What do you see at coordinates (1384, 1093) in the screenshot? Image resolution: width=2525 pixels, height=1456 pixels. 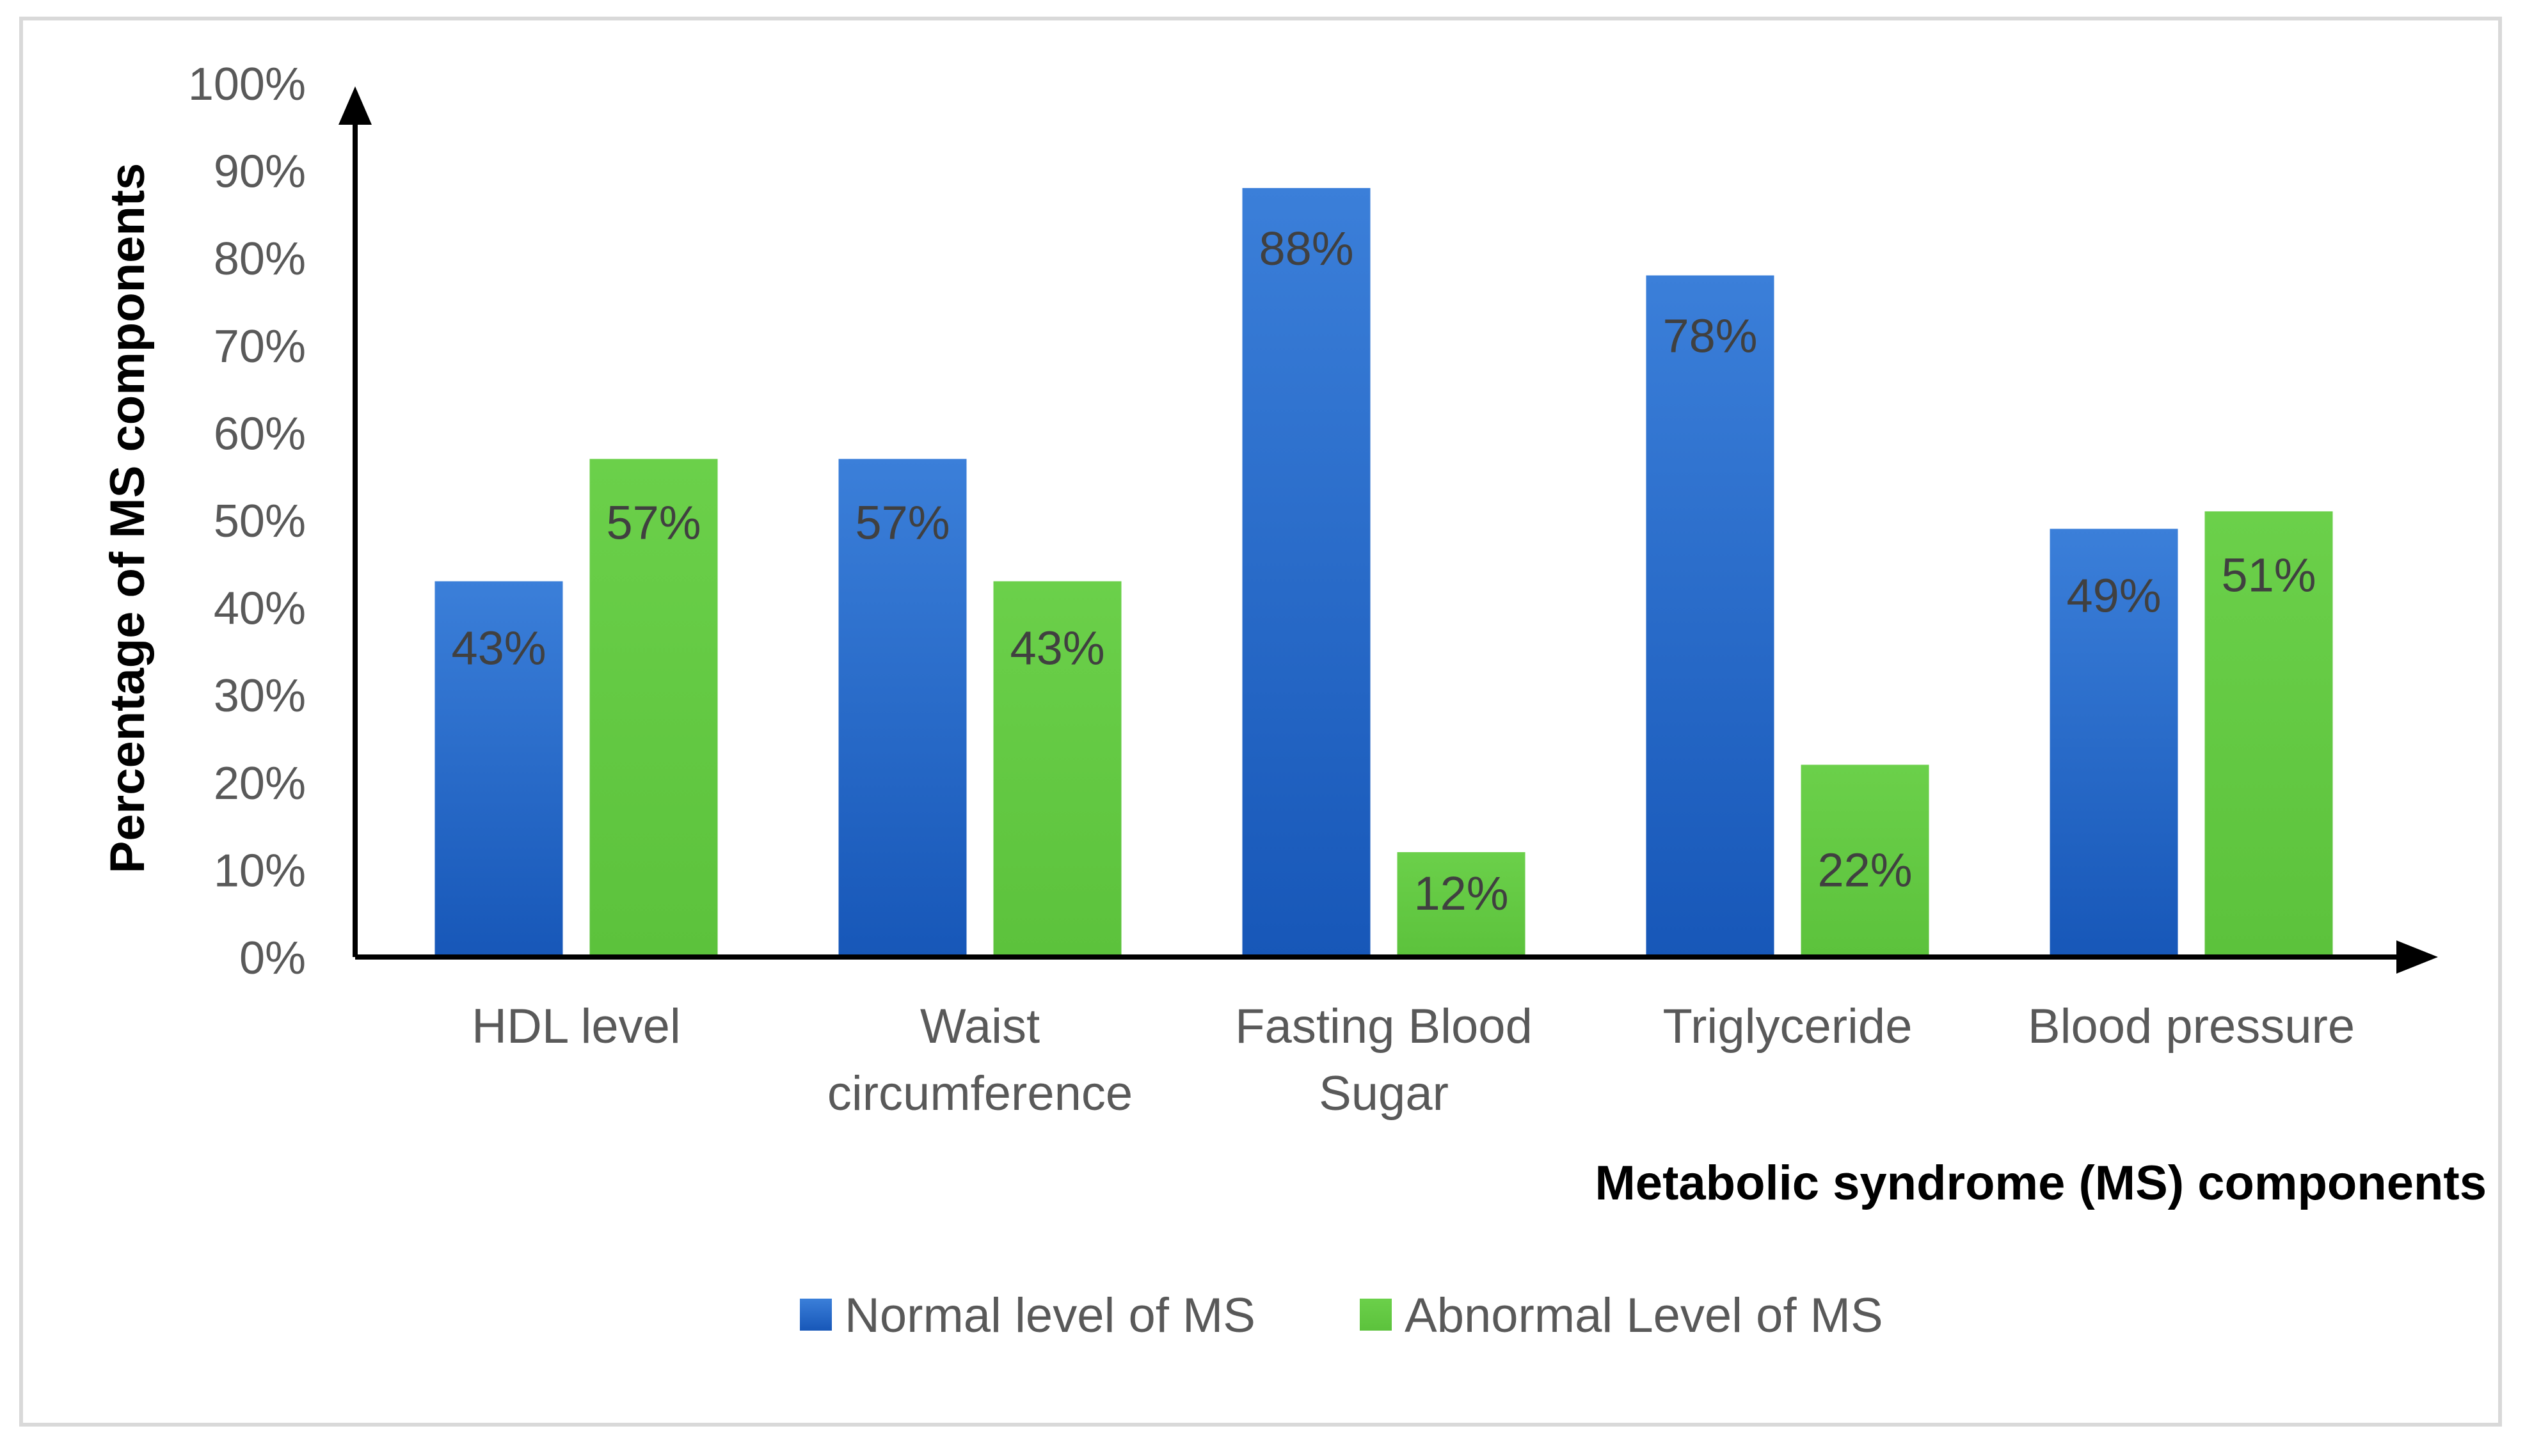 I see `x-tick-label: Sugar` at bounding box center [1384, 1093].